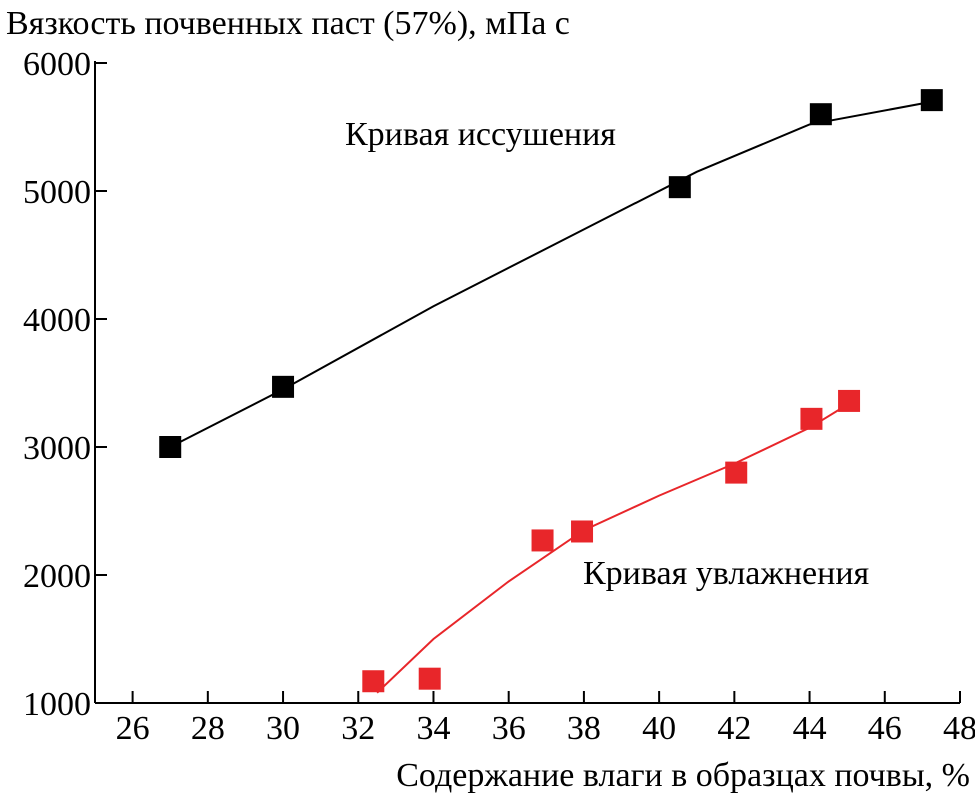 Image resolution: width=975 pixels, height=802 pixels. I want to click on x-tick-label: 42, so click(734, 728).